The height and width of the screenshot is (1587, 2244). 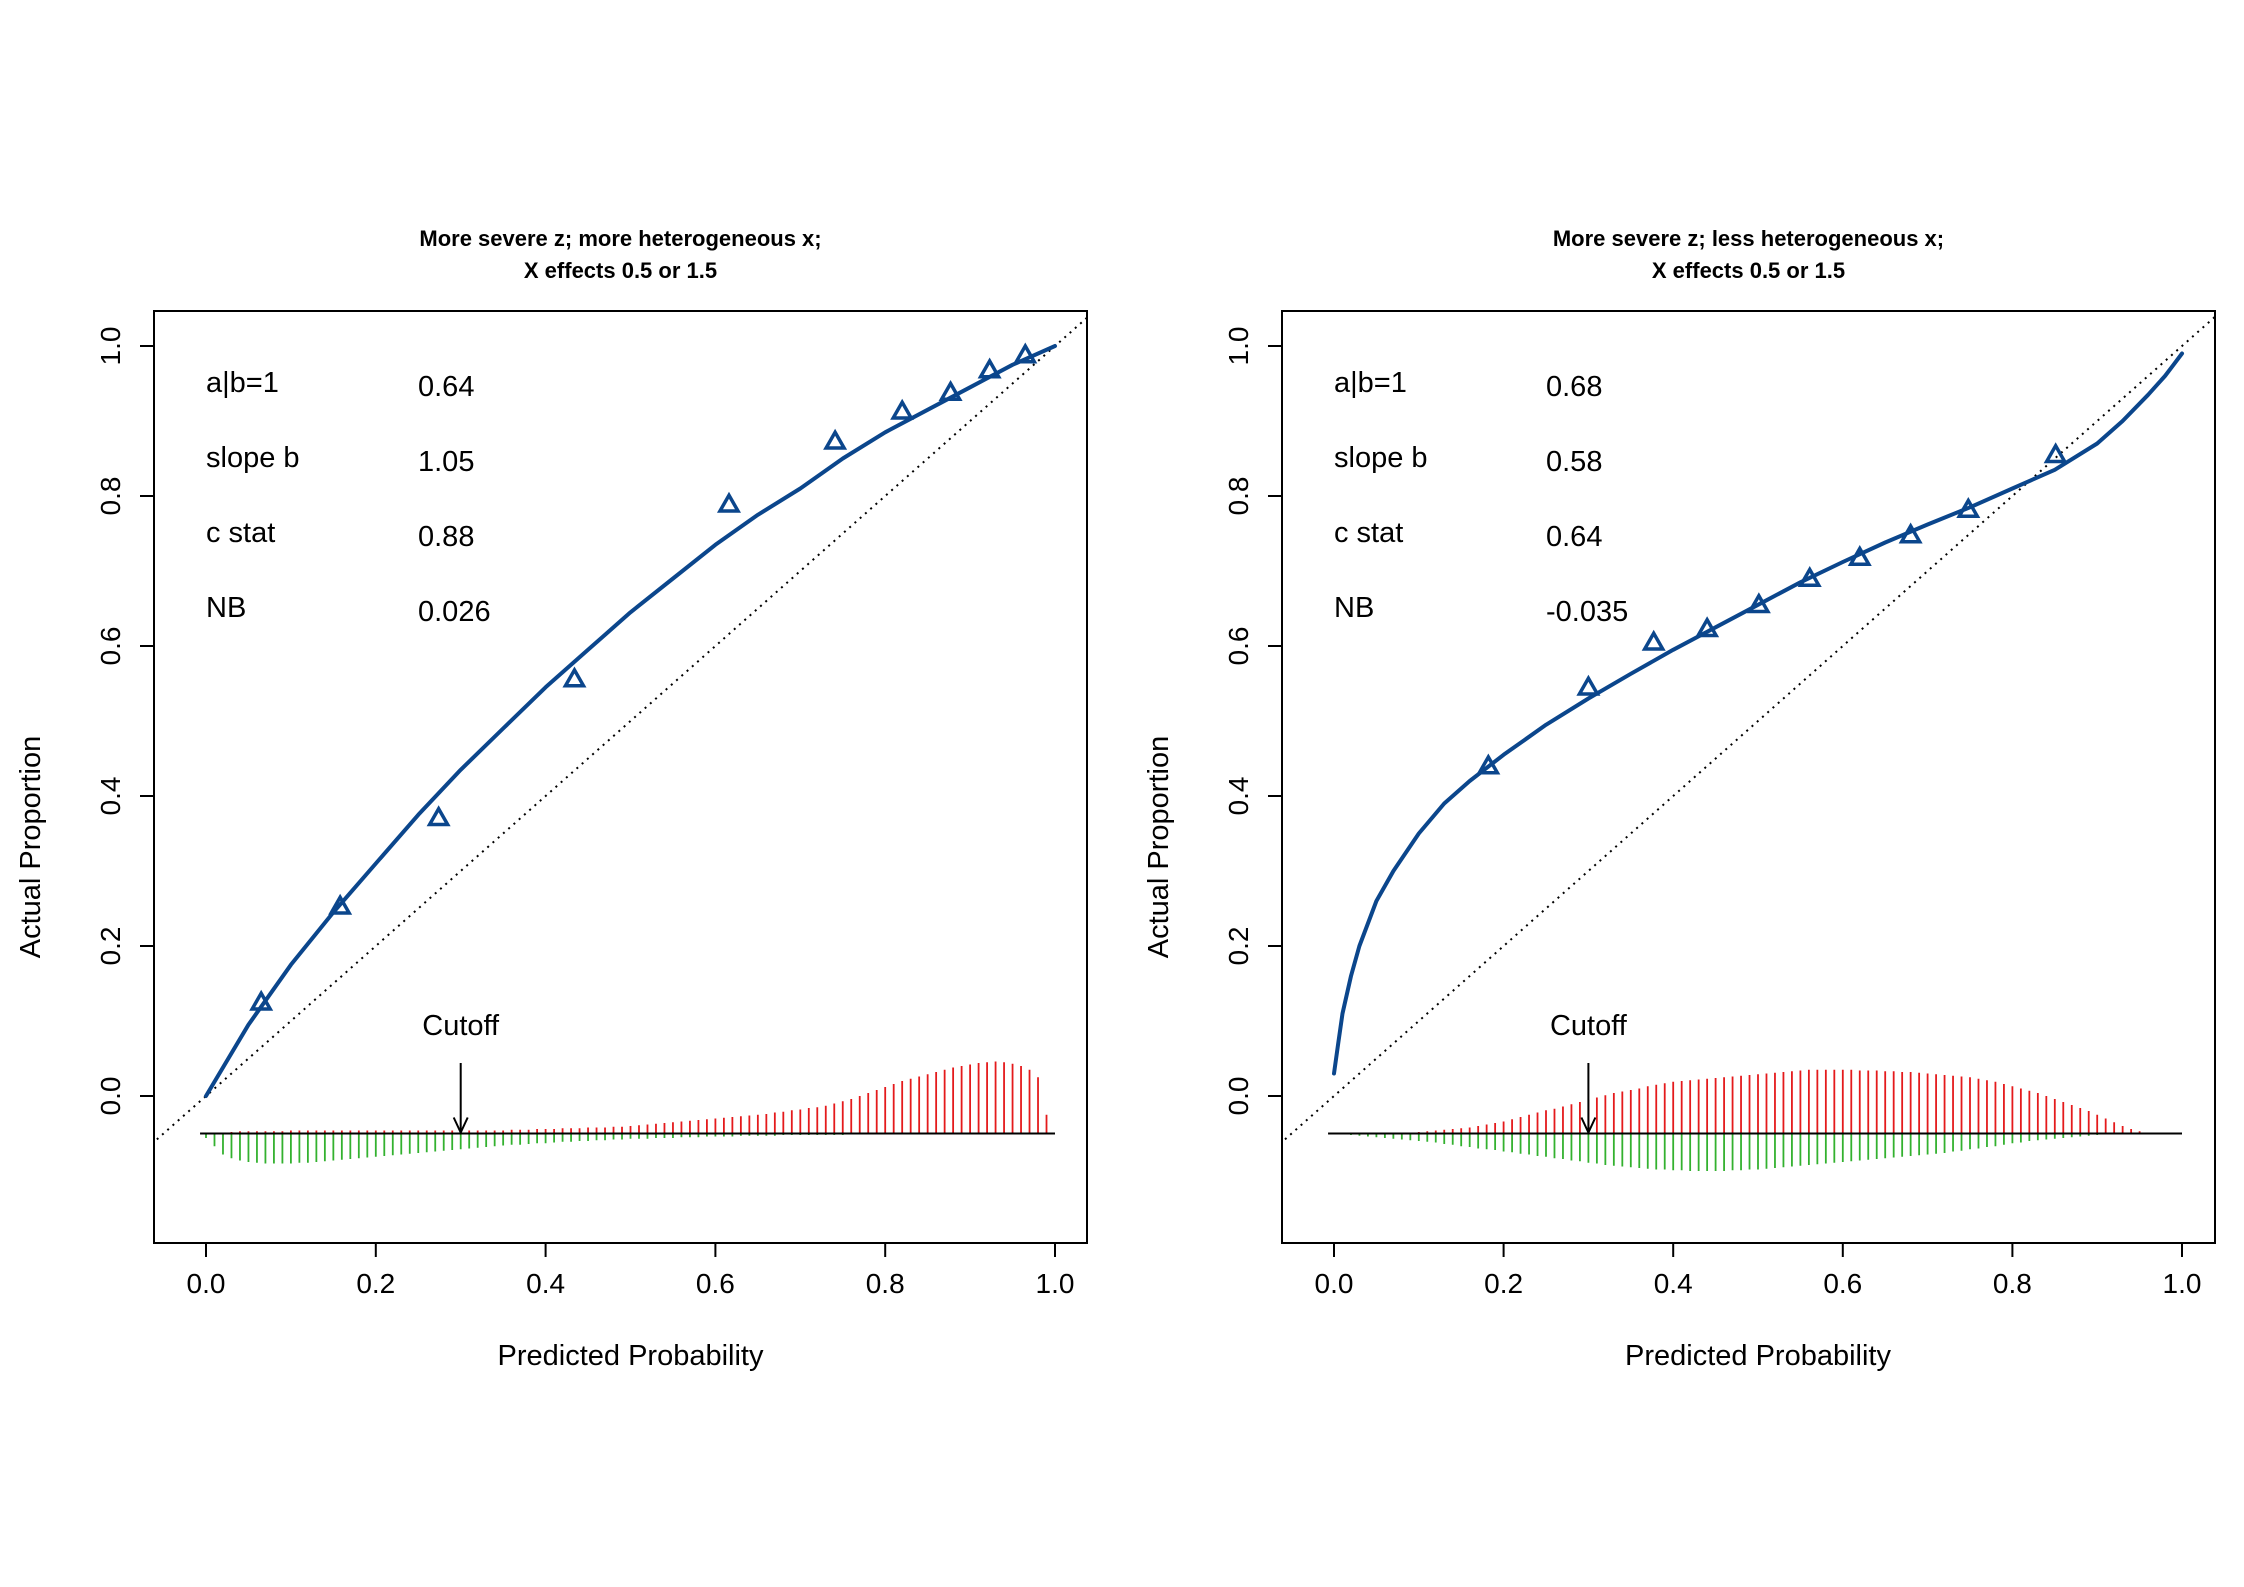 I want to click on stat-value: 0.58, so click(x=1574, y=462).